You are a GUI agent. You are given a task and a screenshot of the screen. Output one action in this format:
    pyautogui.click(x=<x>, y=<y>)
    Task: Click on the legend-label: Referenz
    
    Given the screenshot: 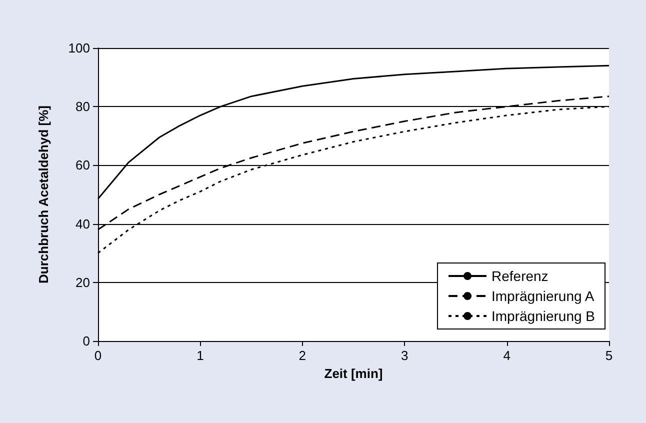 What is the action you would take?
    pyautogui.click(x=519, y=276)
    